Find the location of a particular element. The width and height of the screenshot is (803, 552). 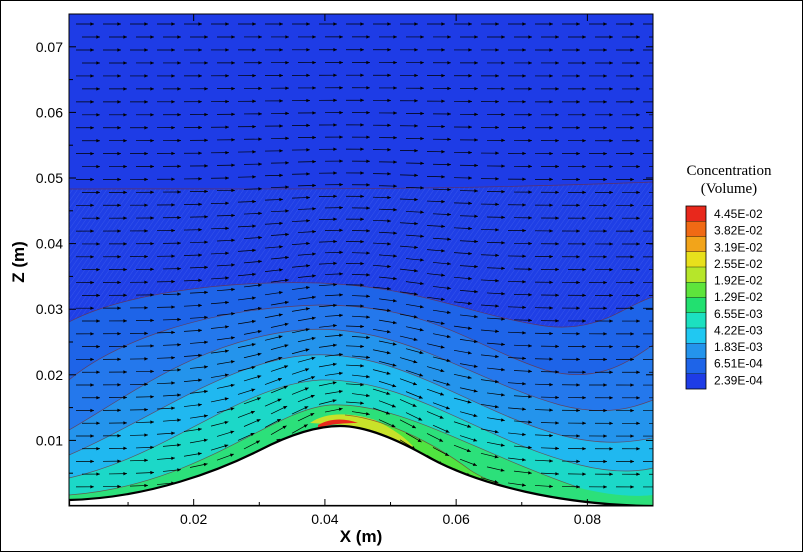

y-tick-label: 0.05 is located at coordinates (49, 178).